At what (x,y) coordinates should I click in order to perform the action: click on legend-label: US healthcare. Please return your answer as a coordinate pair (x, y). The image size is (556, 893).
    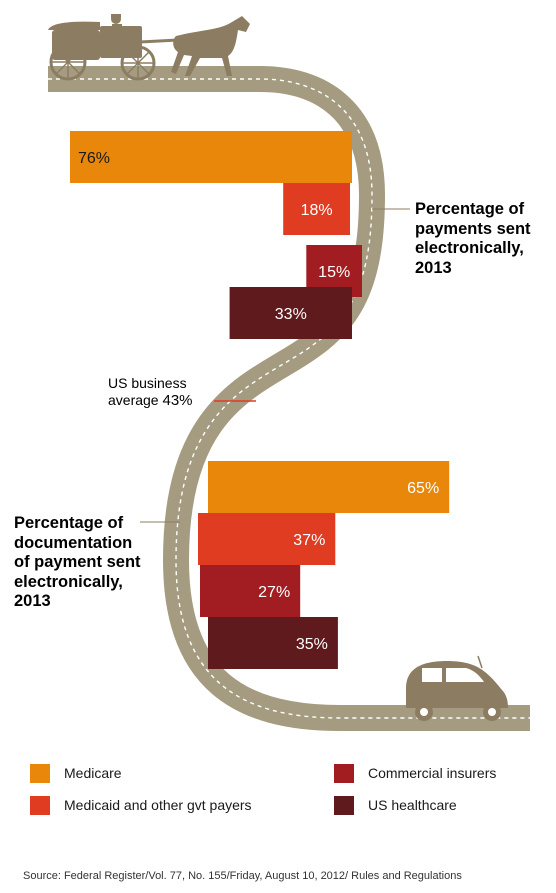
    Looking at the image, I should click on (412, 805).